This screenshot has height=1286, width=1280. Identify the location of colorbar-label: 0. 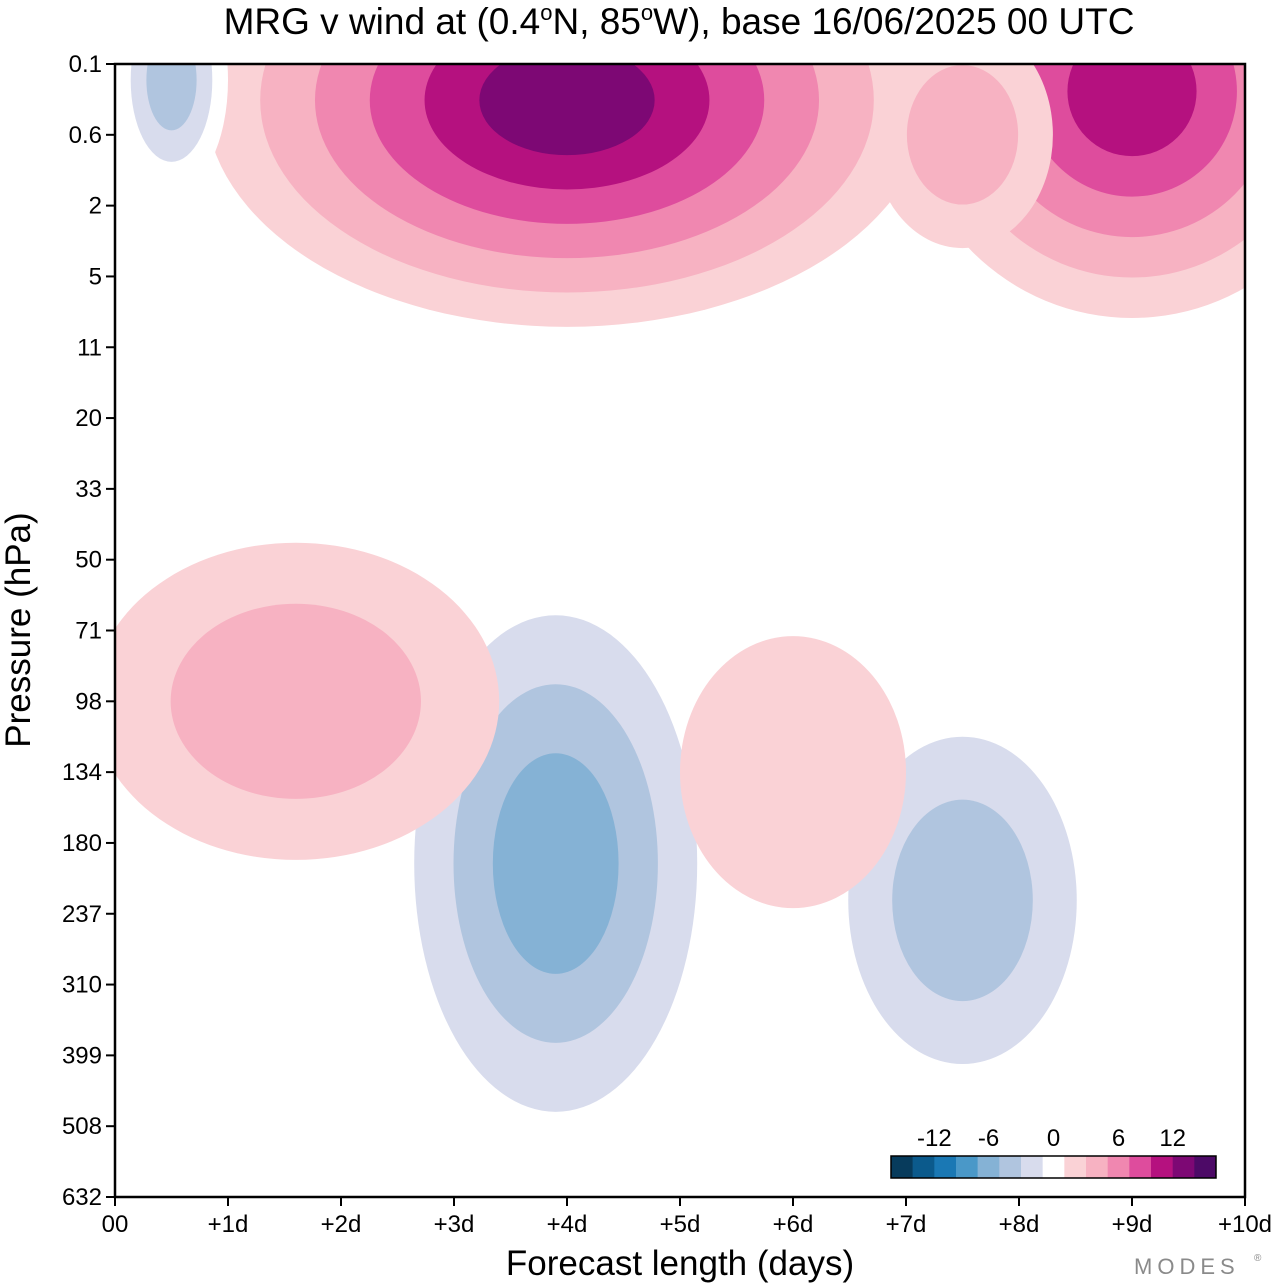
(1053, 1138).